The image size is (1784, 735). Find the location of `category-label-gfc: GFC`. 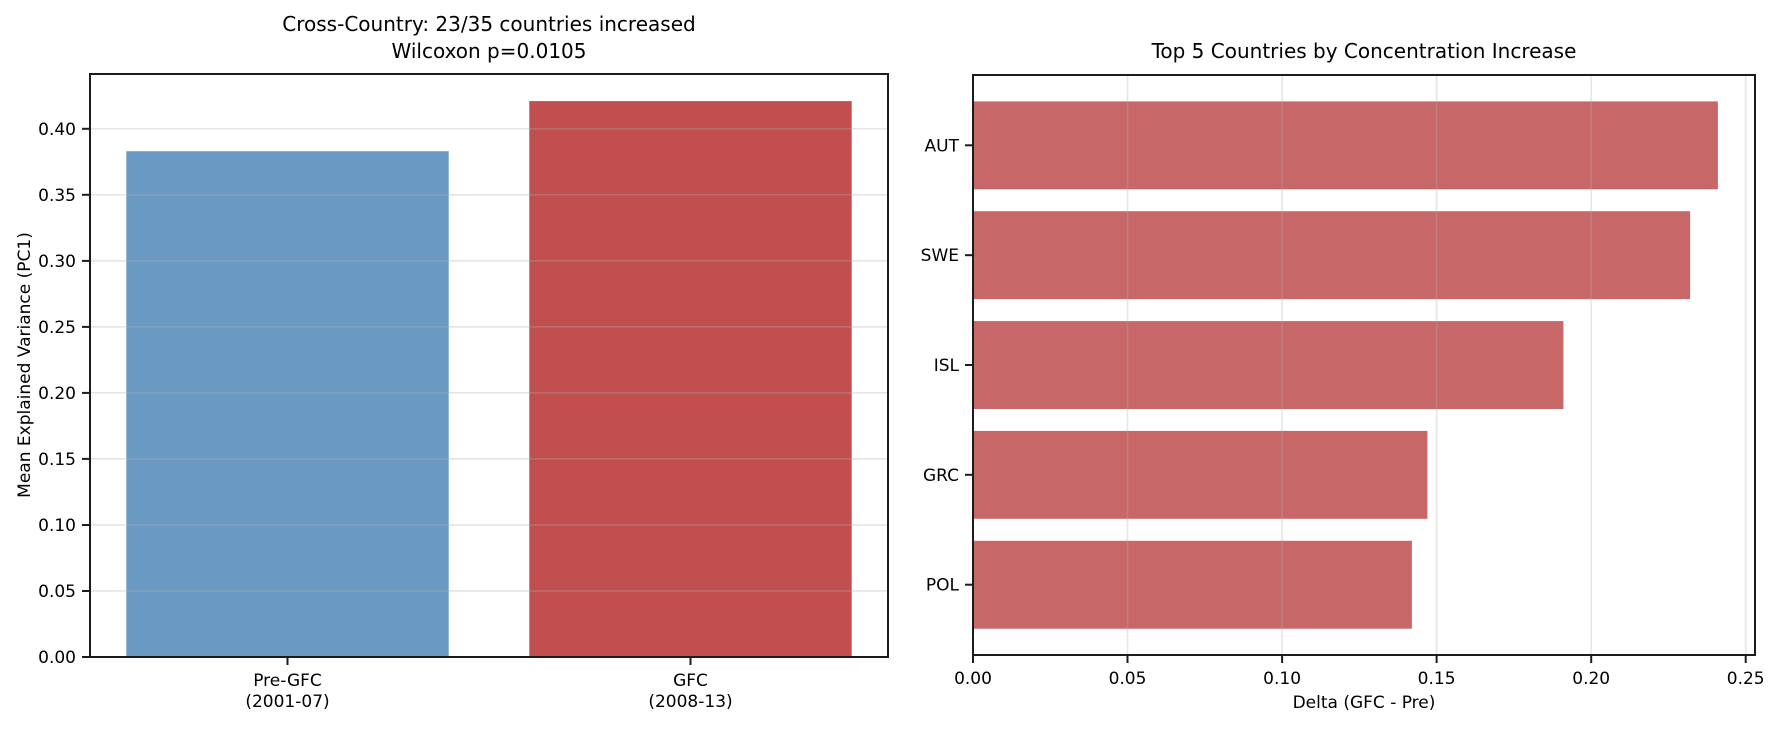

category-label-gfc: GFC is located at coordinates (690, 681).